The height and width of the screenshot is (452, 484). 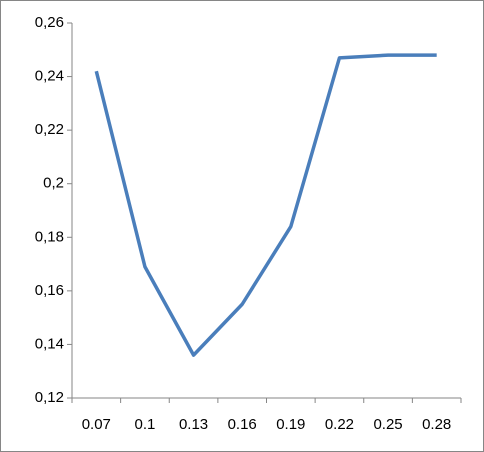 I want to click on y-tick-label: 0,12, so click(x=49, y=397).